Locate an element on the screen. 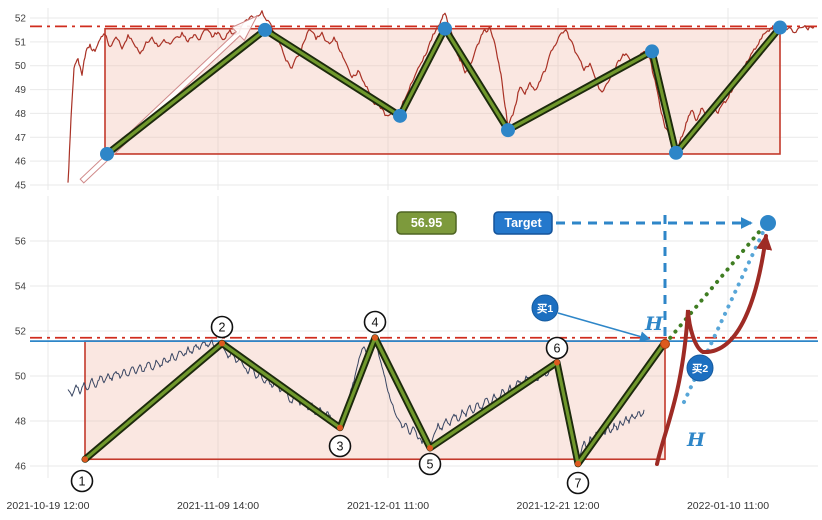 The width and height of the screenshot is (822, 520). buy1-badge is located at coordinates (545, 308).